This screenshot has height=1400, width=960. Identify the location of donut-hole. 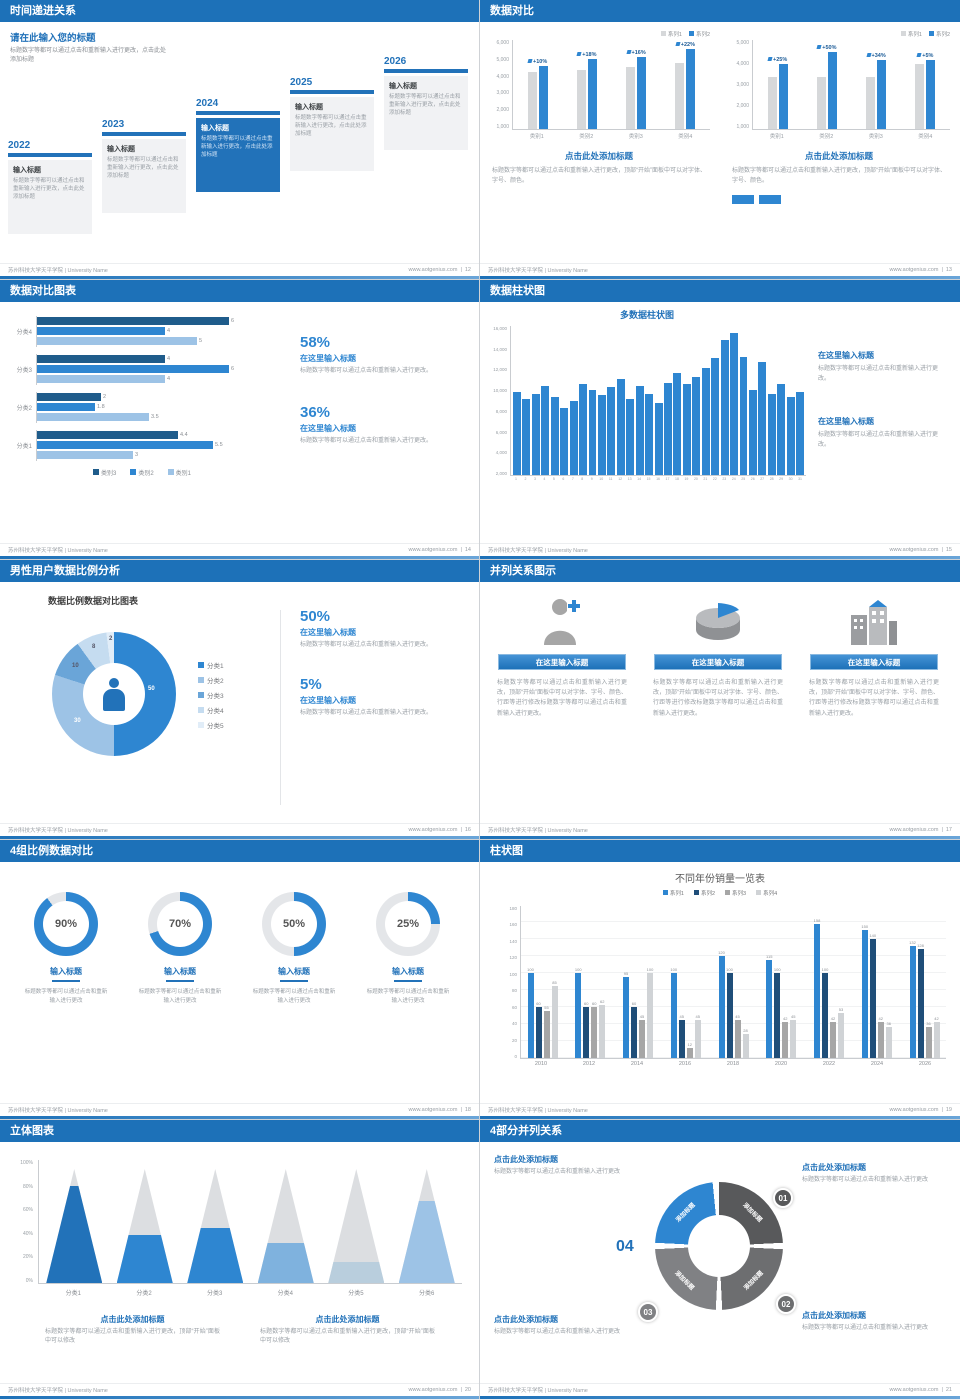
(719, 1246).